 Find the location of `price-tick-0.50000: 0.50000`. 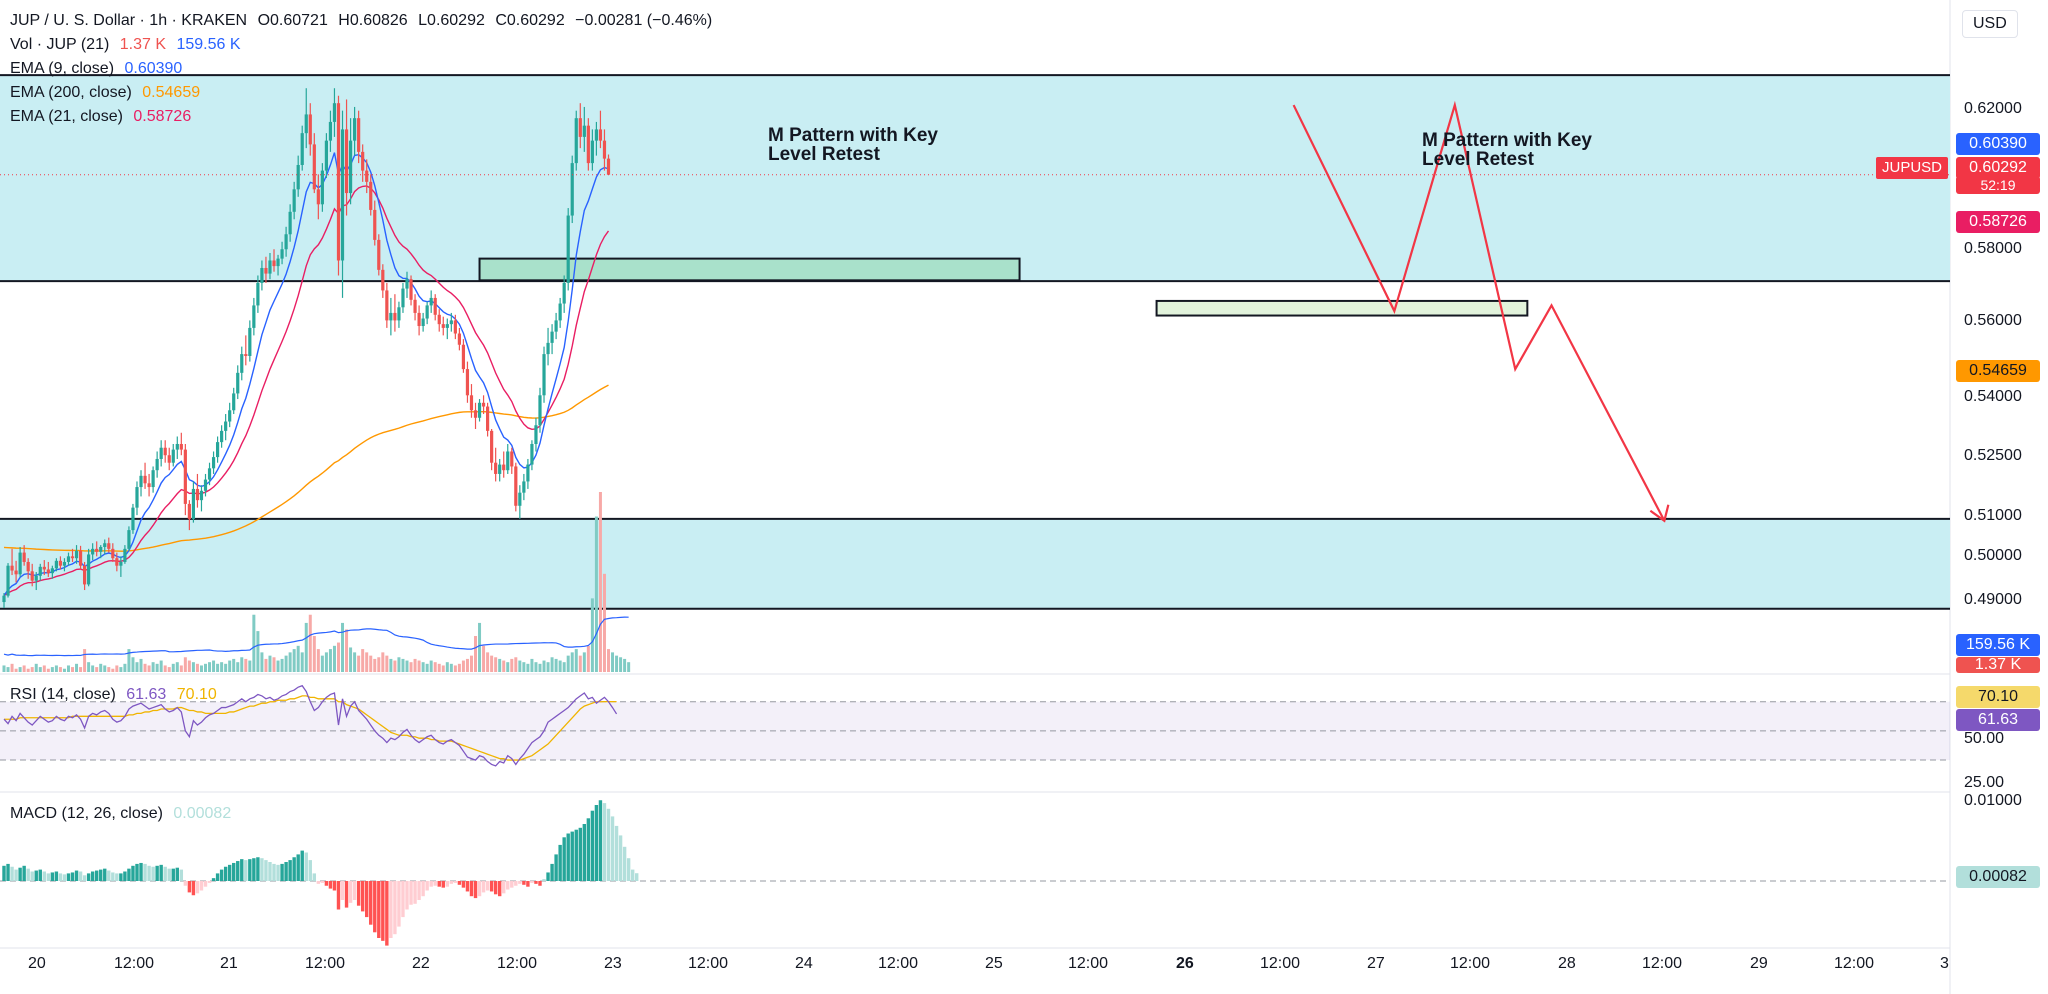

price-tick-0.50000: 0.50000 is located at coordinates (1993, 555).